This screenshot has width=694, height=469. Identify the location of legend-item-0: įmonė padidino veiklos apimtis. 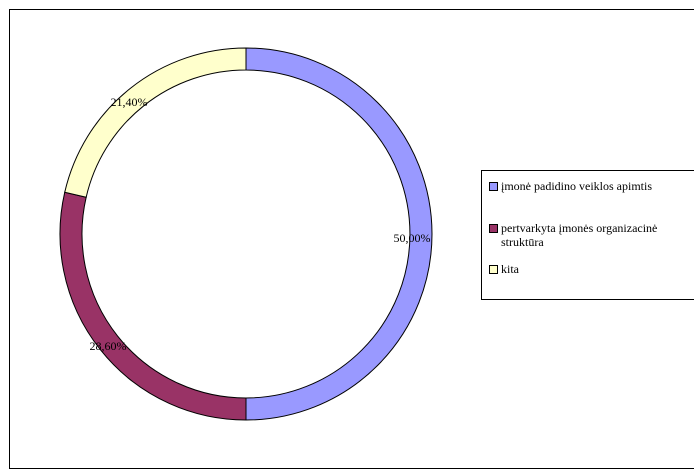
(570, 186).